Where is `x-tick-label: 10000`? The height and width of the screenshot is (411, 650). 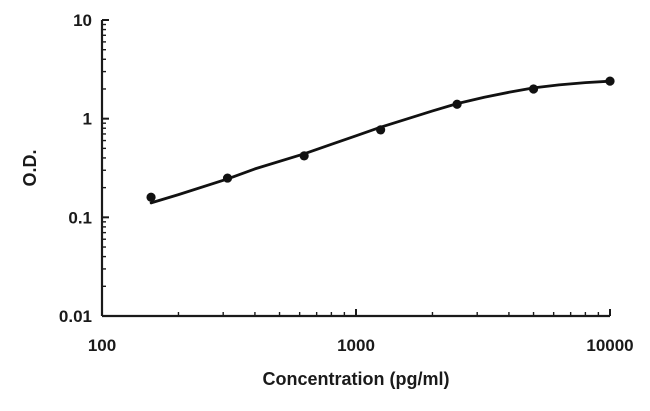 x-tick-label: 10000 is located at coordinates (609, 345).